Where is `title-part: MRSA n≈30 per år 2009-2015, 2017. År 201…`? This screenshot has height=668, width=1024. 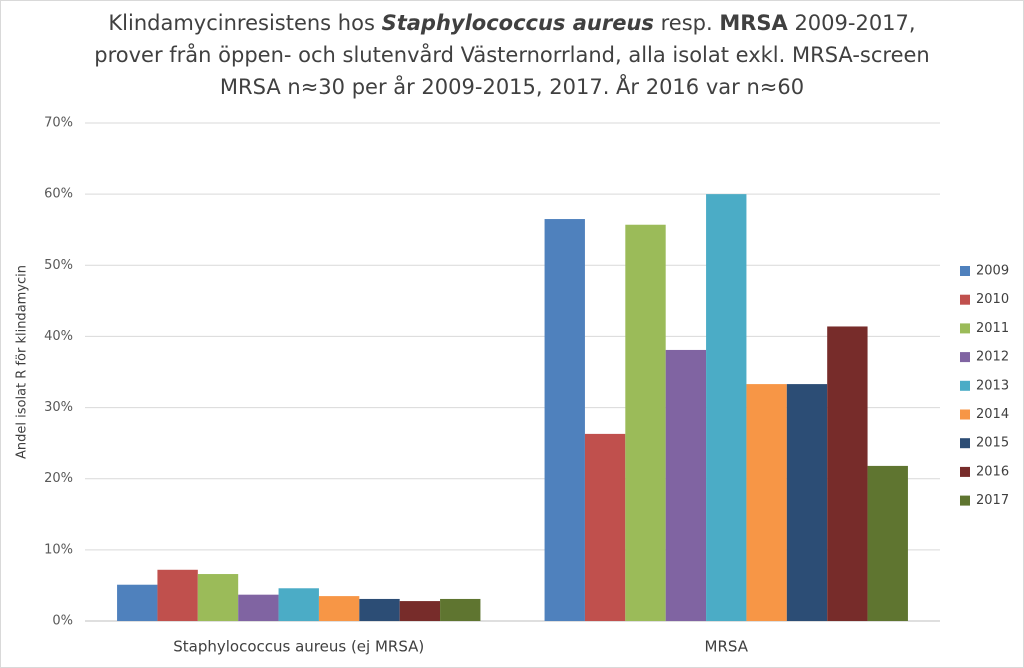 title-part: MRSA n≈30 per år 2009-2015, 2017. År 201… is located at coordinates (512, 86).